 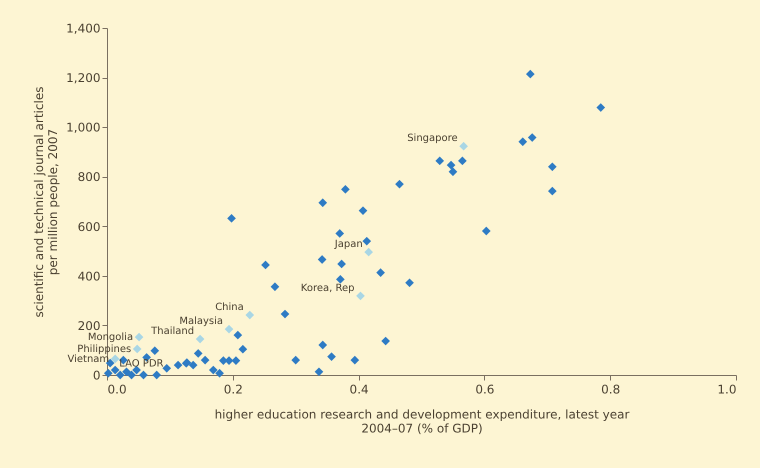 What do you see at coordinates (83, 29) in the screenshot?
I see `y-tick-label: 1,400` at bounding box center [83, 29].